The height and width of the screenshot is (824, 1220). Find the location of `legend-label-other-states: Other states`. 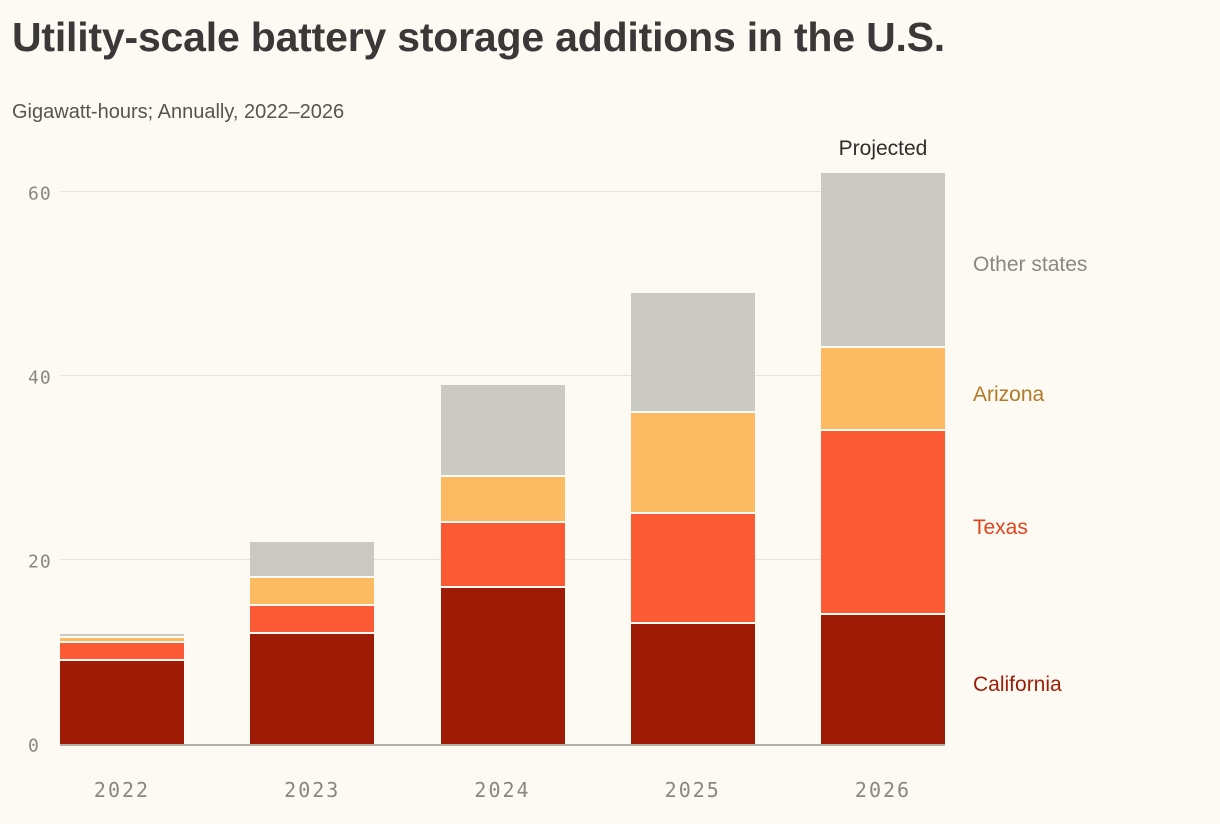

legend-label-other-states: Other states is located at coordinates (1030, 264).